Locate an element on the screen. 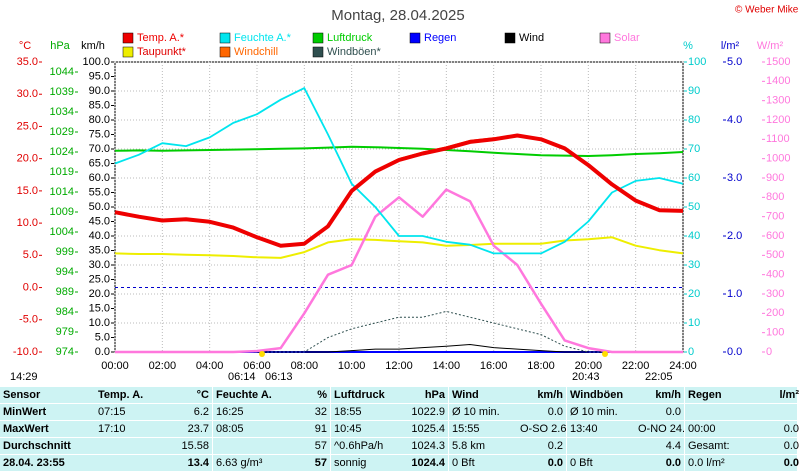 Image resolution: width=810 pixels, height=472 pixels. y-tick-label: 1100 is located at coordinates (778, 139).